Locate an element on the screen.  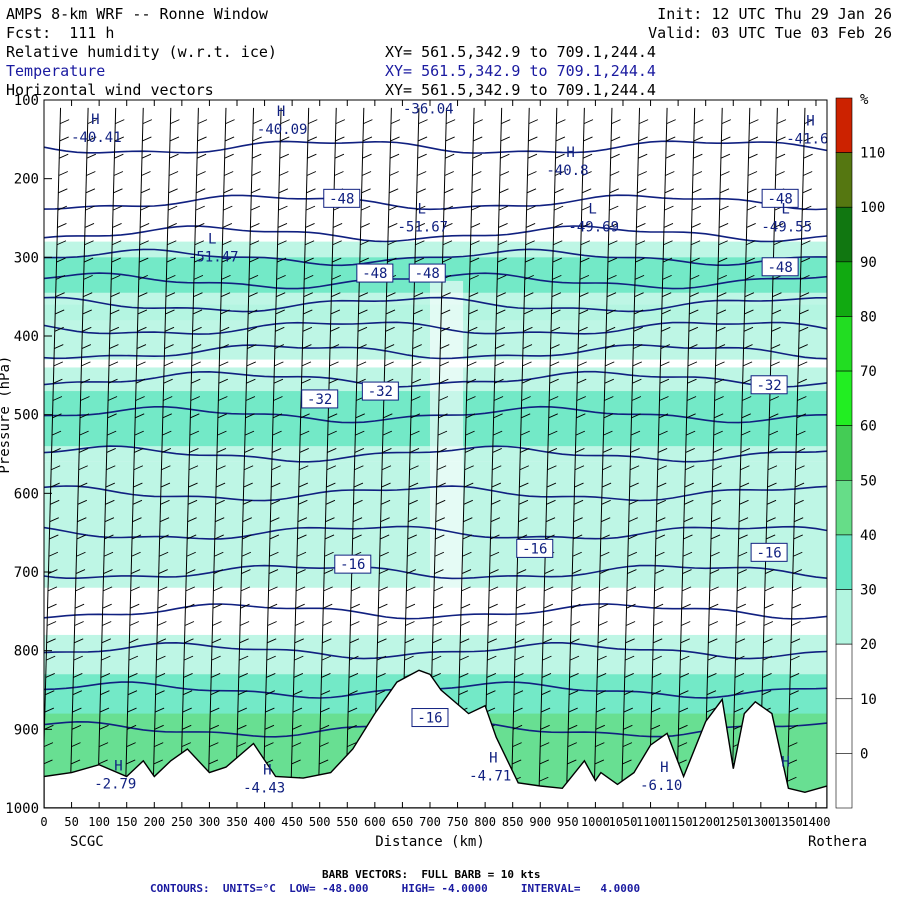
x-tick-label: 350 is located at coordinates (237, 822).